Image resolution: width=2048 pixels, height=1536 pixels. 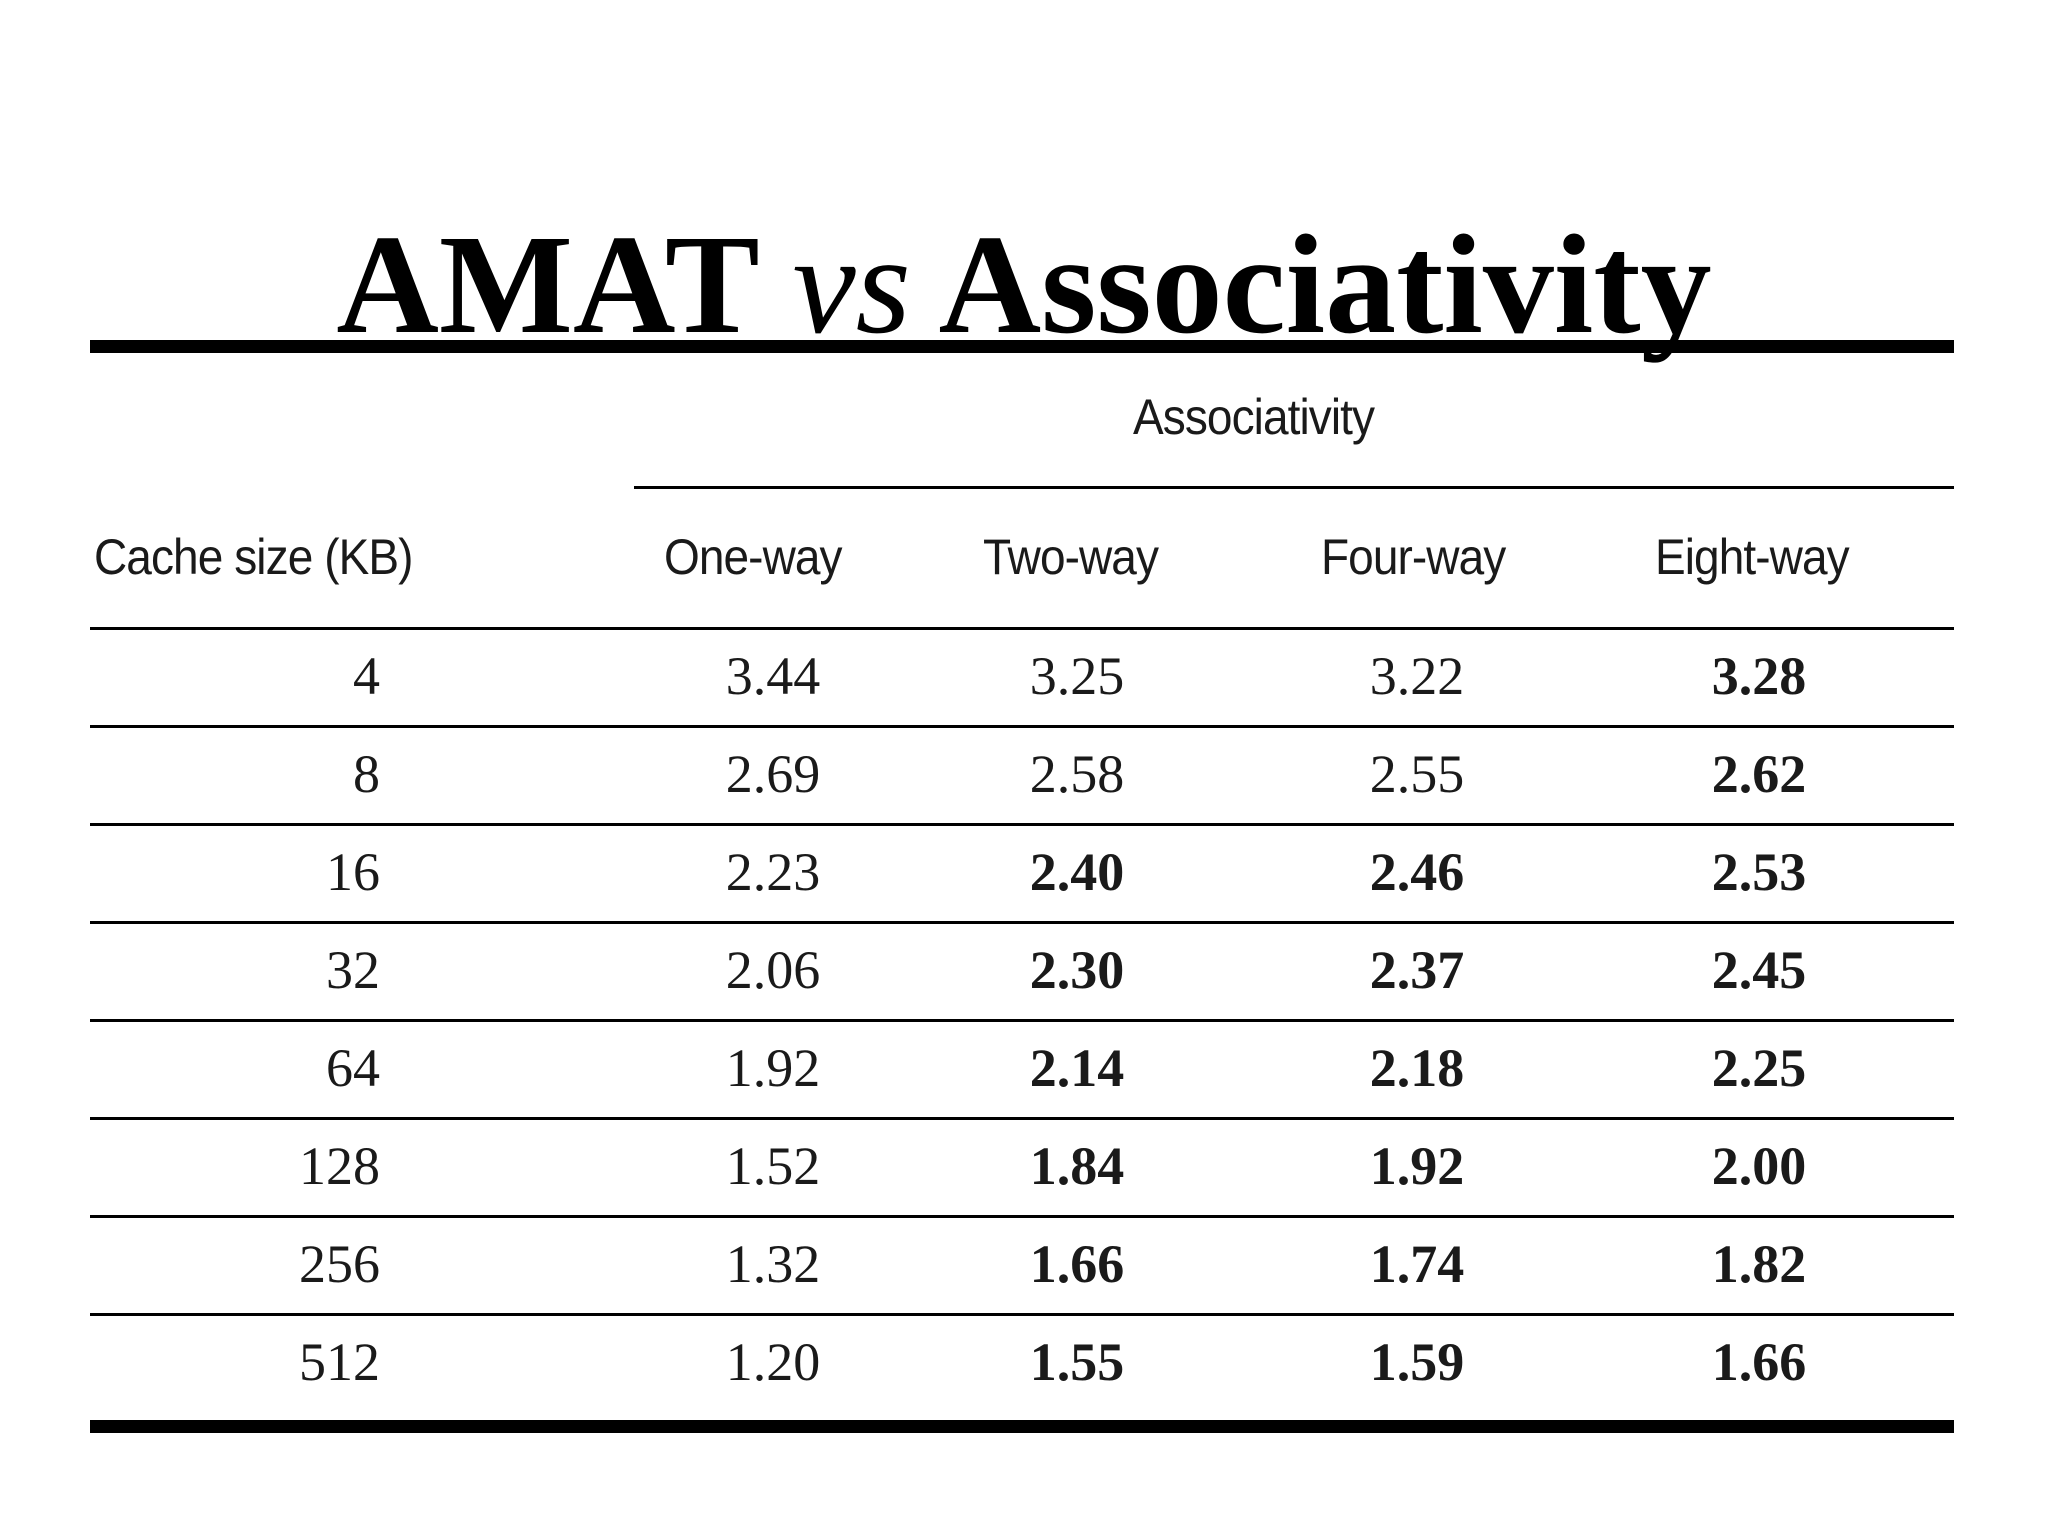 What do you see at coordinates (1759, 676) in the screenshot?
I see `amat-value-cell: 3.28` at bounding box center [1759, 676].